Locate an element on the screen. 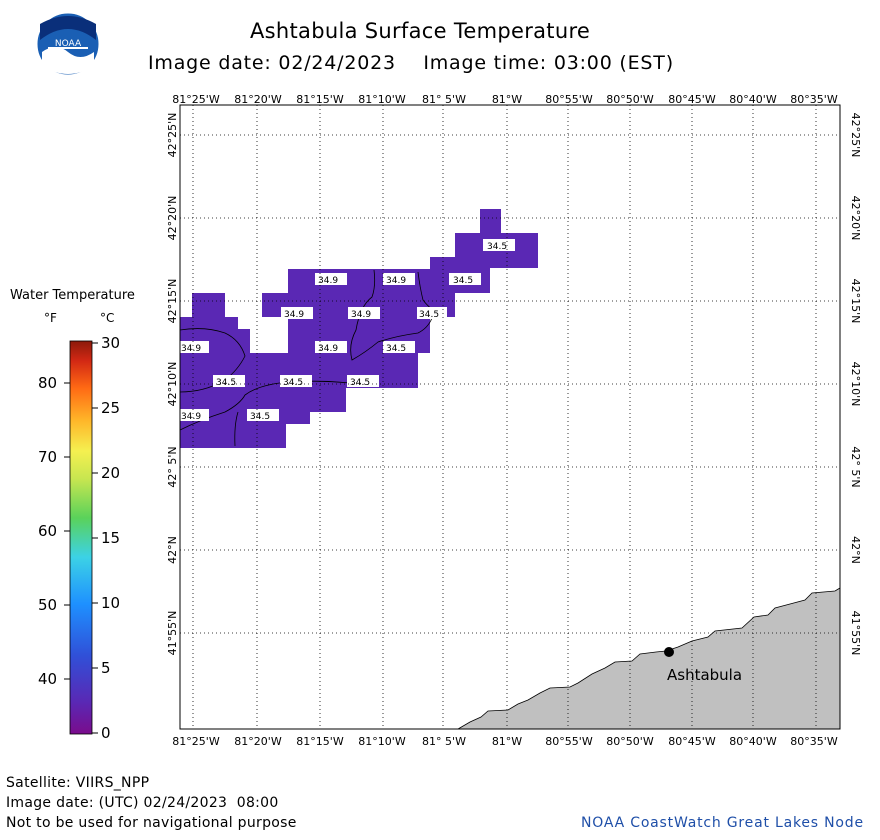 The image size is (880, 840). image-date: Image date: 02/24/2023 is located at coordinates (272, 63).